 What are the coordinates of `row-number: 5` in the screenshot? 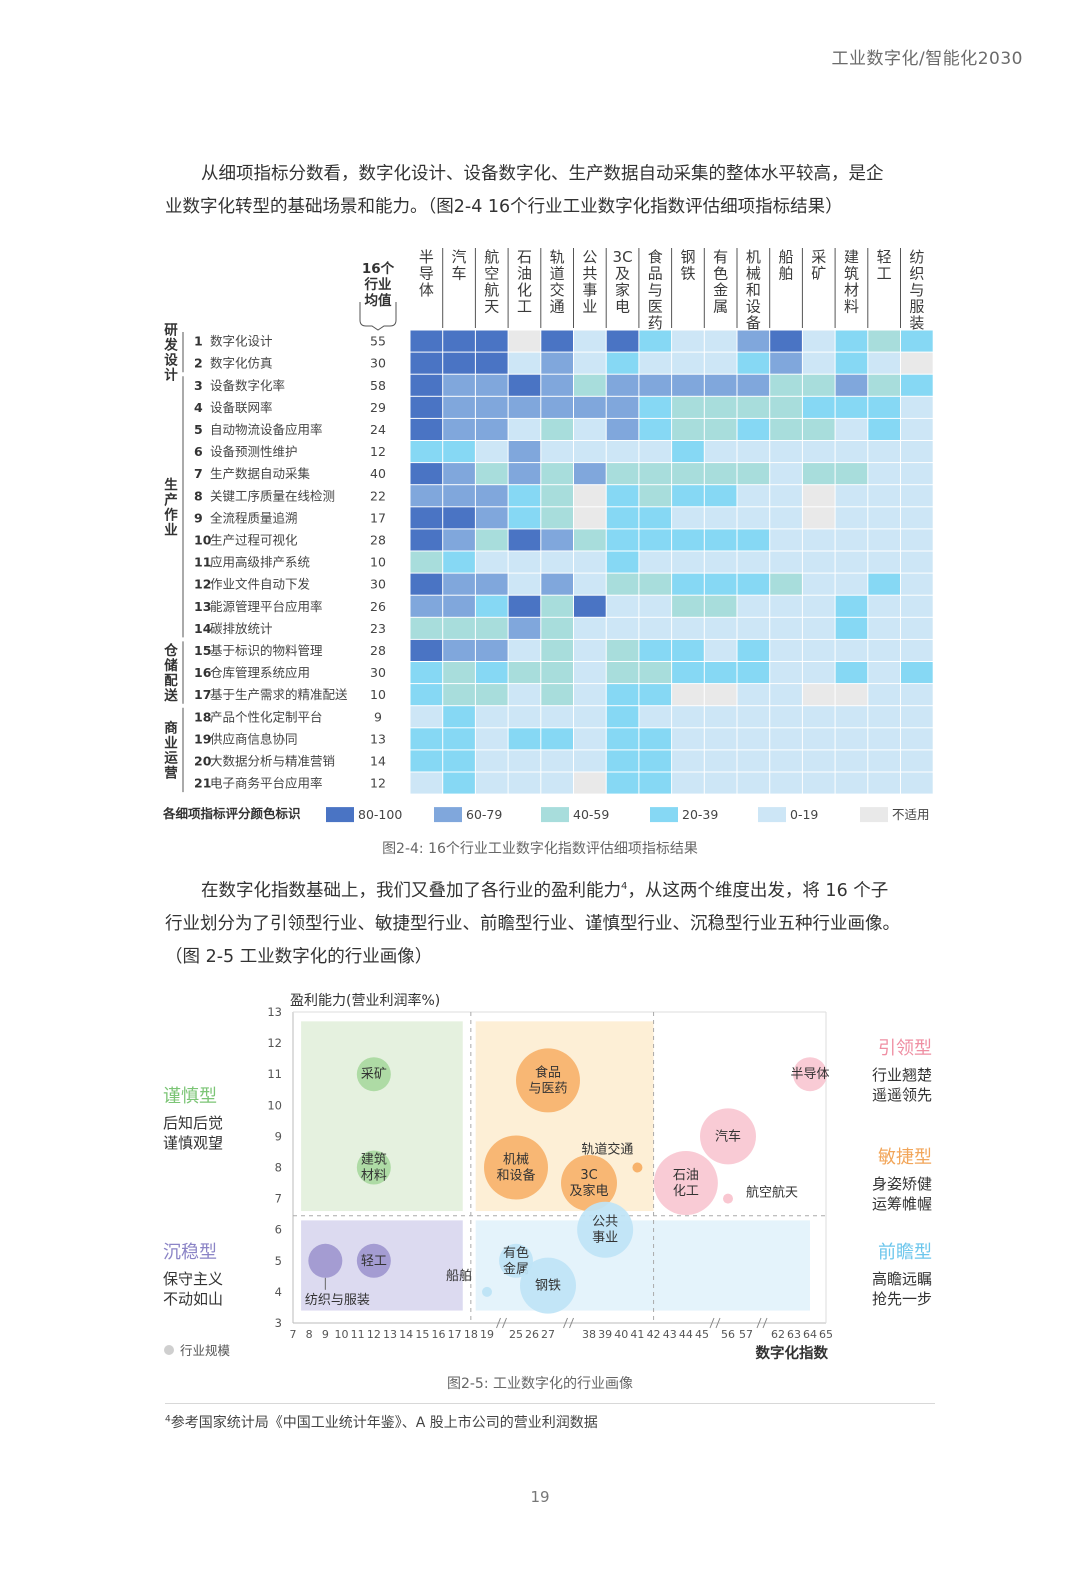 It's located at (198, 429).